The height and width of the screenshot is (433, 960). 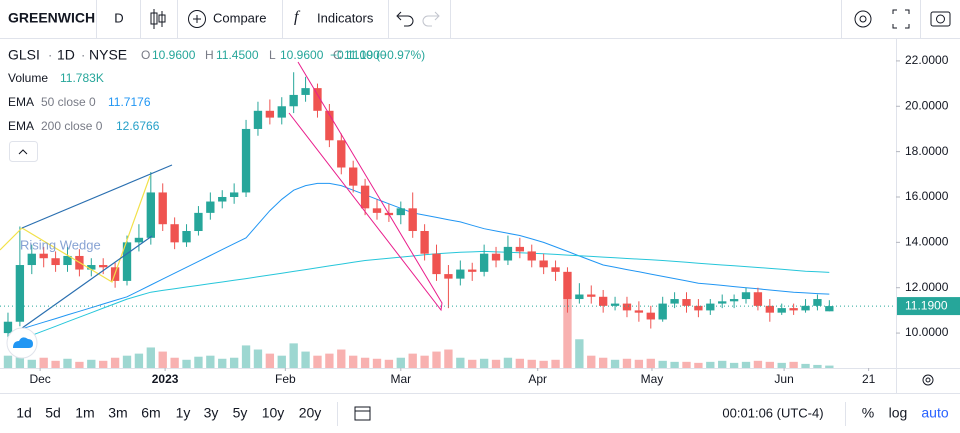 I want to click on compare-icon, so click(x=197, y=19).